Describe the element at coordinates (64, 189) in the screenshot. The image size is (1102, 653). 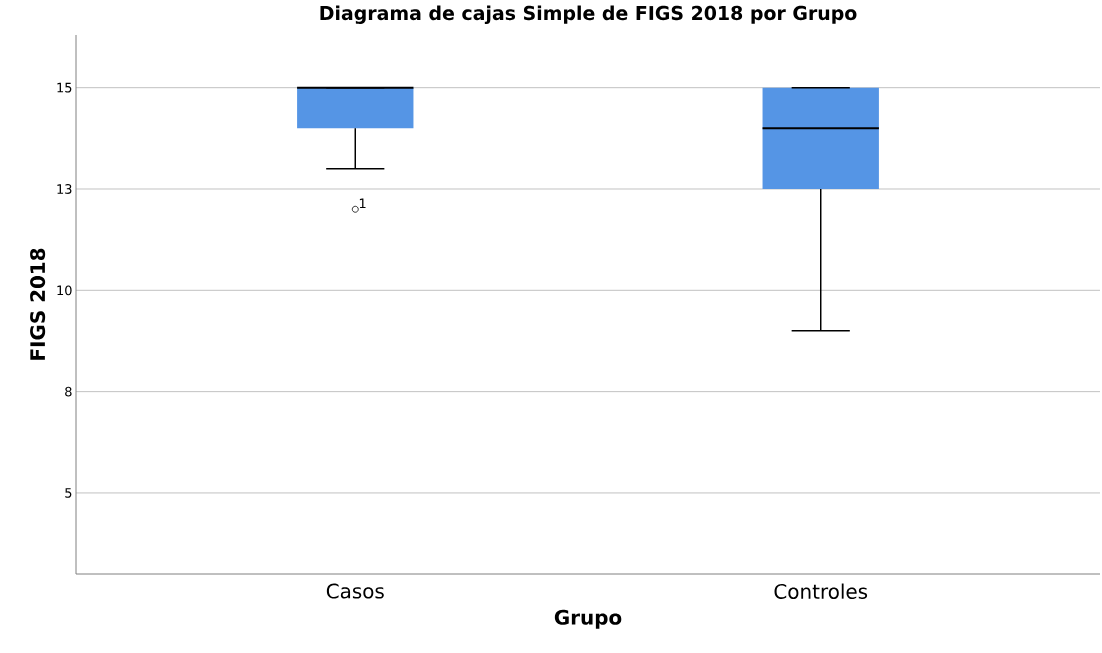
I see `y-tick-label: 13` at that location.